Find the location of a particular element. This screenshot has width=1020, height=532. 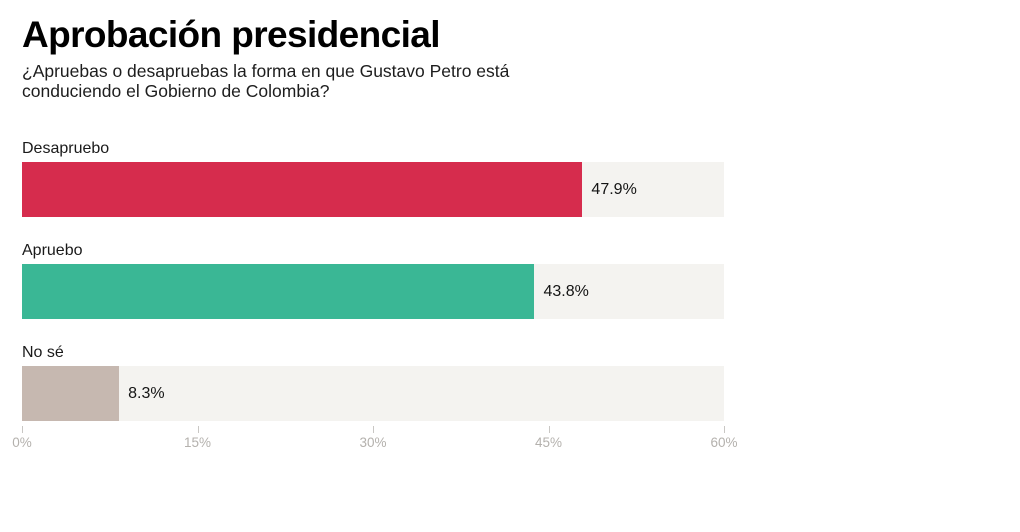

bar-row: No sé 8.3% is located at coordinates (373, 382).